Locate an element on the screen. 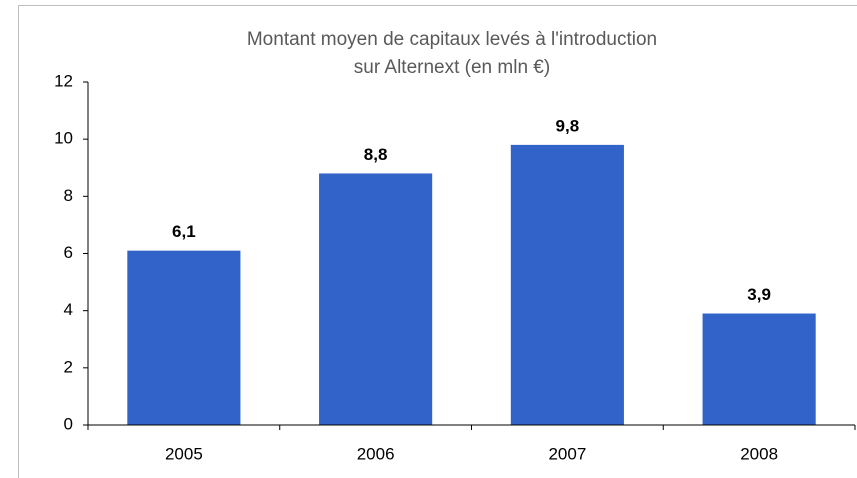 This screenshot has height=478, width=857. value-label: 3,9 is located at coordinates (759, 294).